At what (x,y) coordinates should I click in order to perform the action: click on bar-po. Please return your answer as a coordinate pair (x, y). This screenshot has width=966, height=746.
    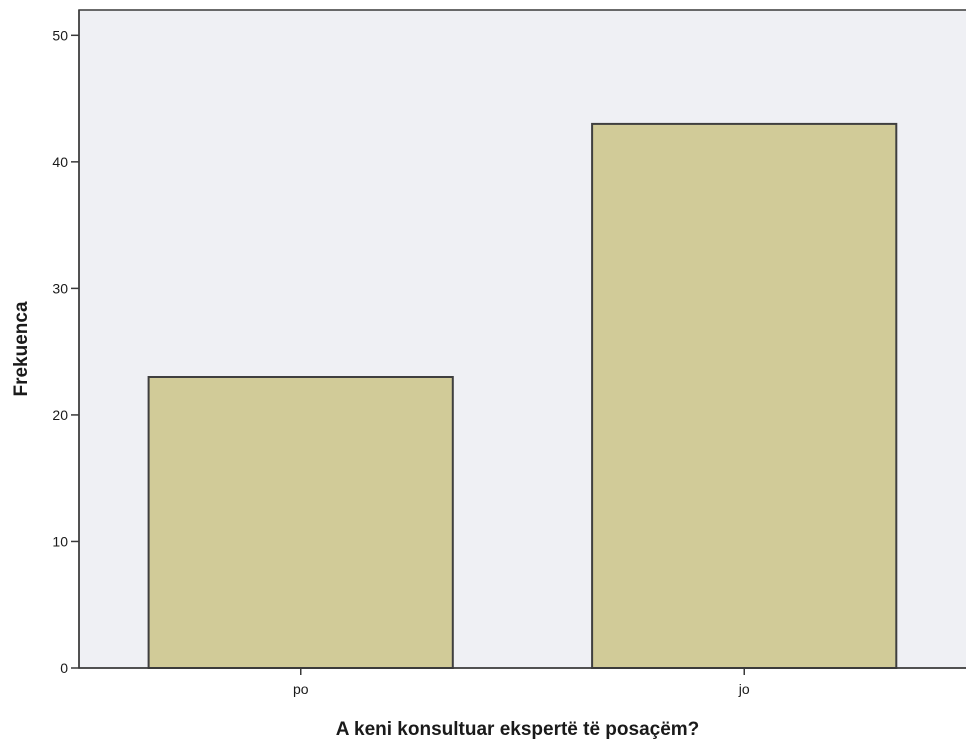
    Looking at the image, I should click on (300, 522).